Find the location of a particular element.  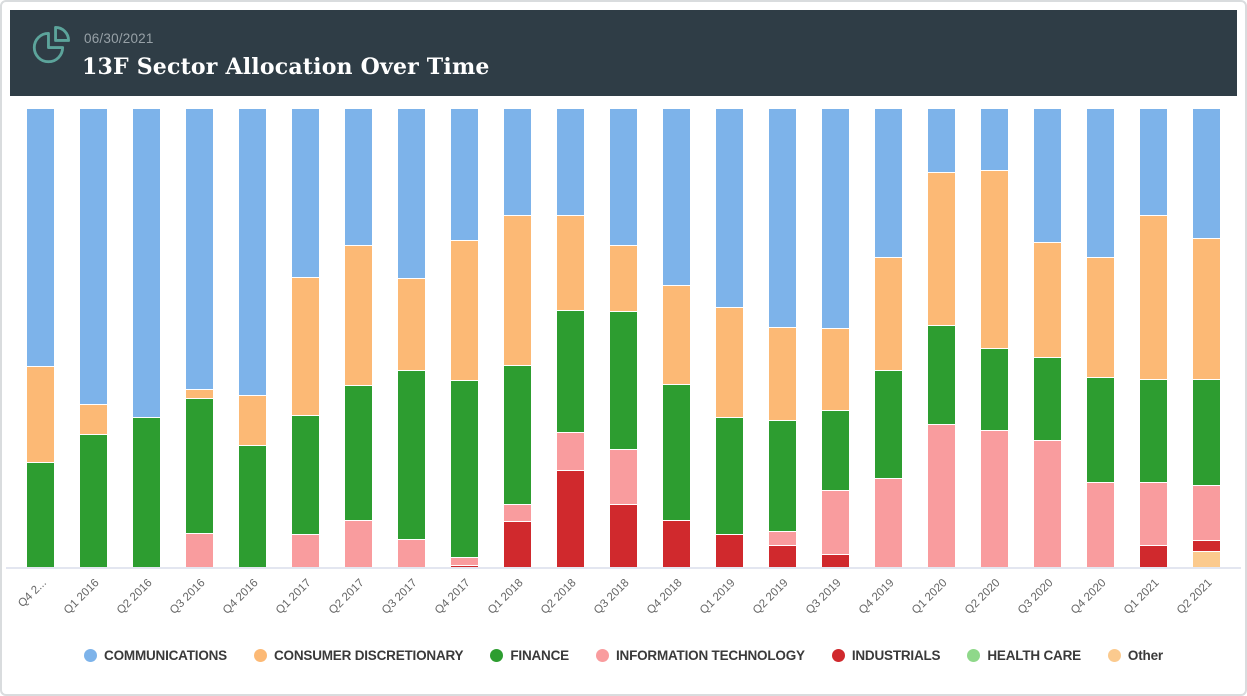

legend-item-health-care: HEALTH CARE is located at coordinates (1024, 655).